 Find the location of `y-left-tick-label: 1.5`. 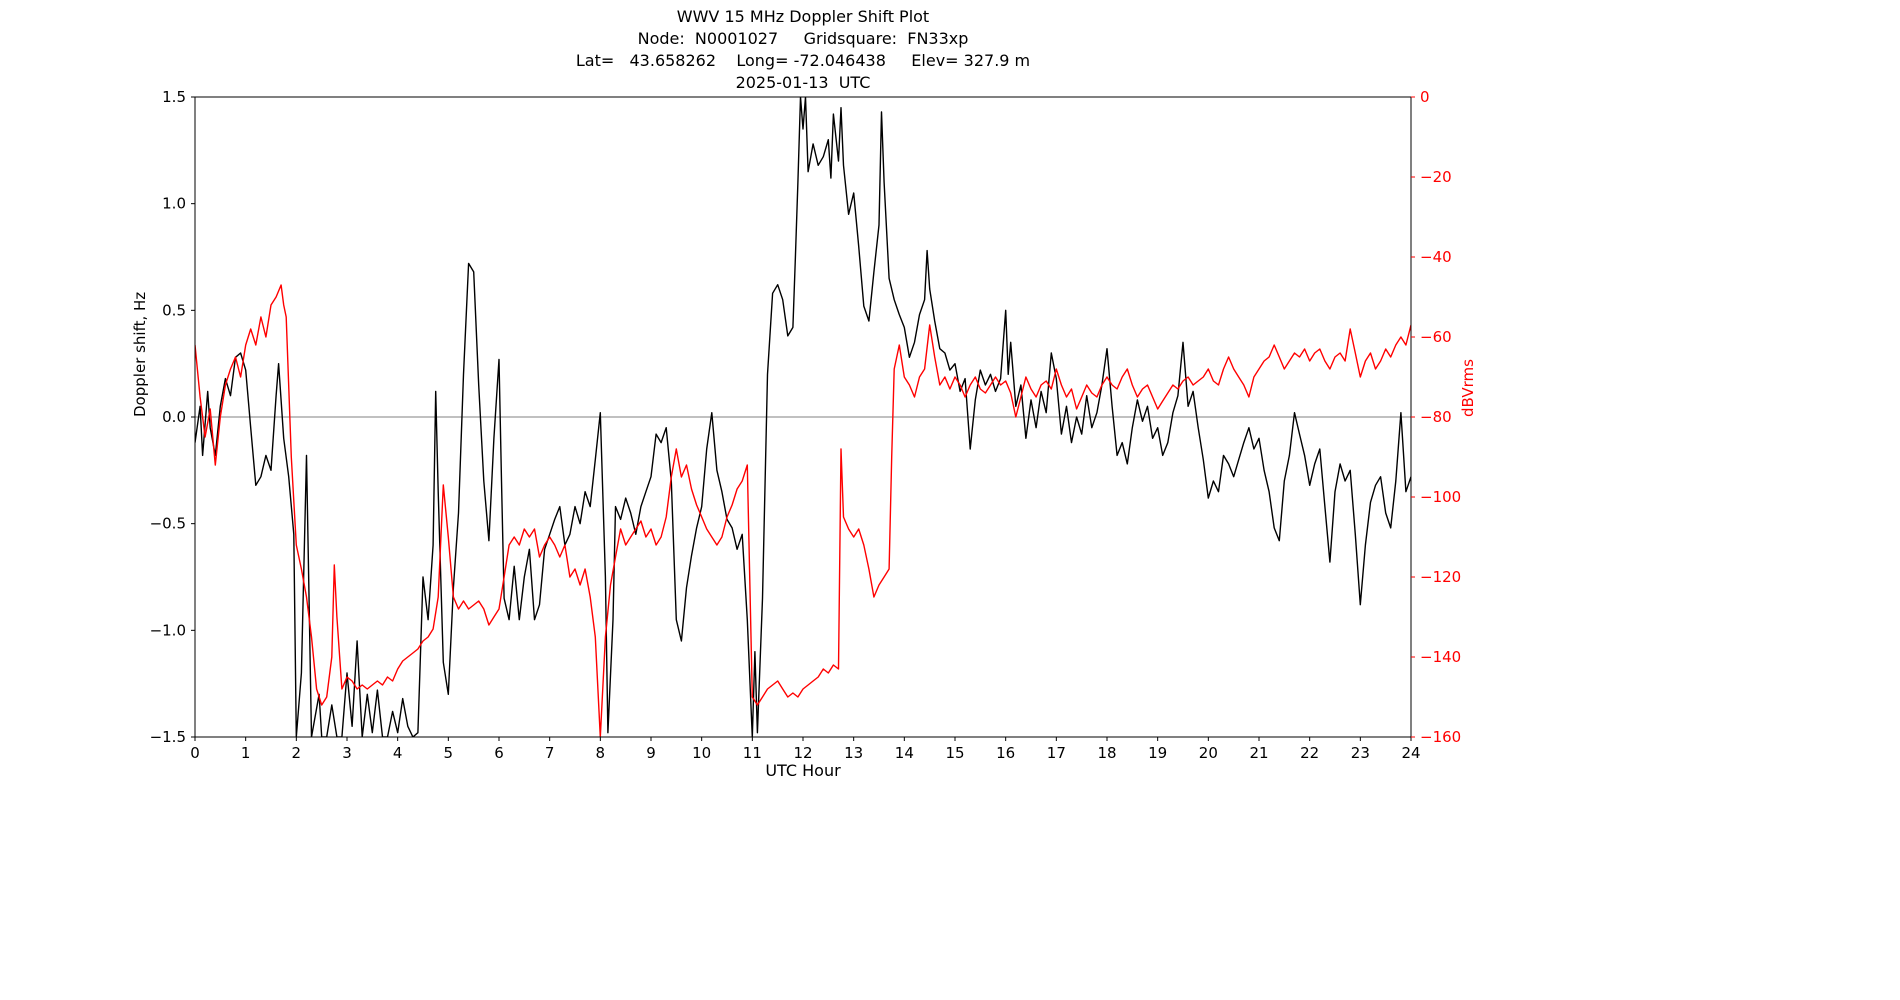

y-left-tick-label: 1.5 is located at coordinates (174, 97).